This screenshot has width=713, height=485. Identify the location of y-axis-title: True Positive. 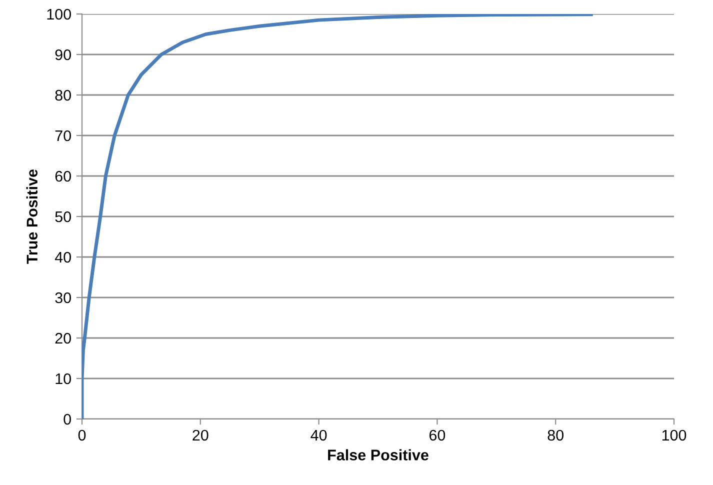
(32, 216).